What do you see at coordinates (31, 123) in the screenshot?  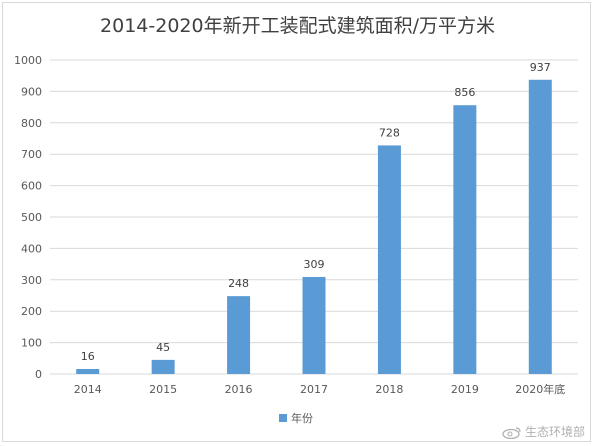 I see `y-tick-label: 800` at bounding box center [31, 123].